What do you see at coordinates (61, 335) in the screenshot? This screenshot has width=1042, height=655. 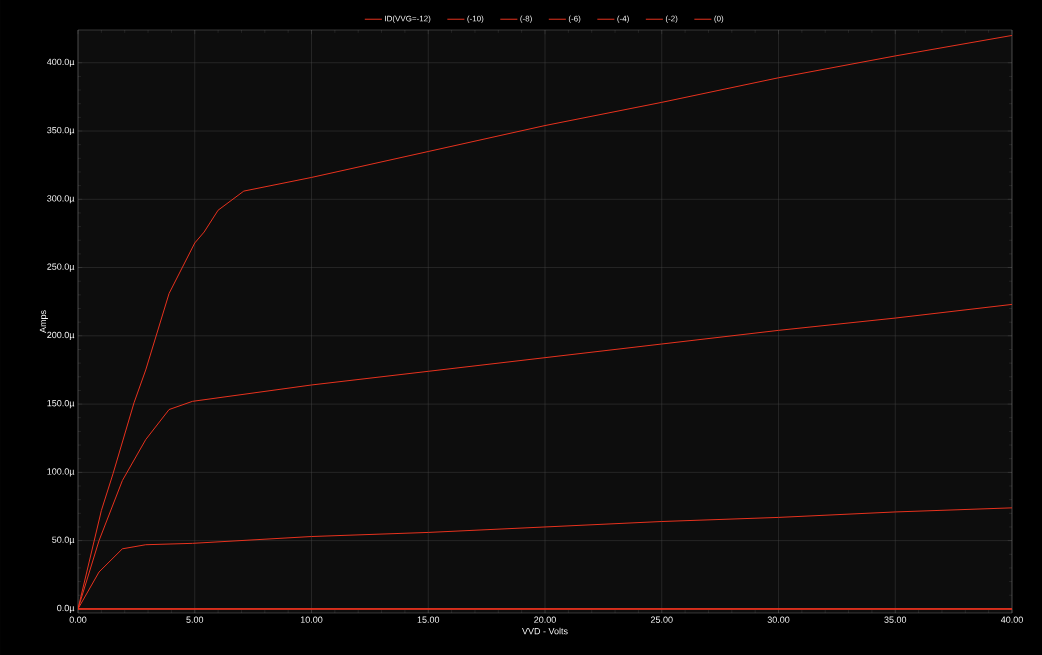 I see `y-tick-label: 200.0µ` at bounding box center [61, 335].